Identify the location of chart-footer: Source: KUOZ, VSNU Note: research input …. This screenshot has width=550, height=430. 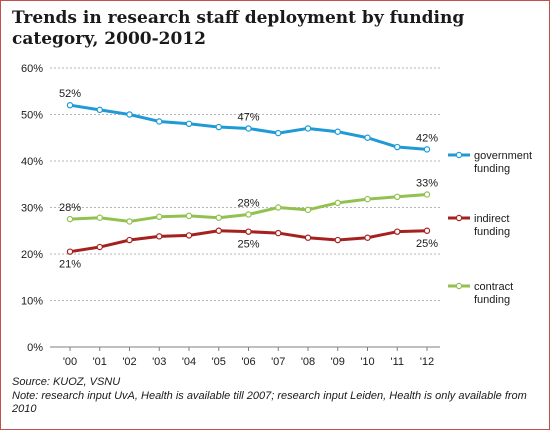
(274, 396).